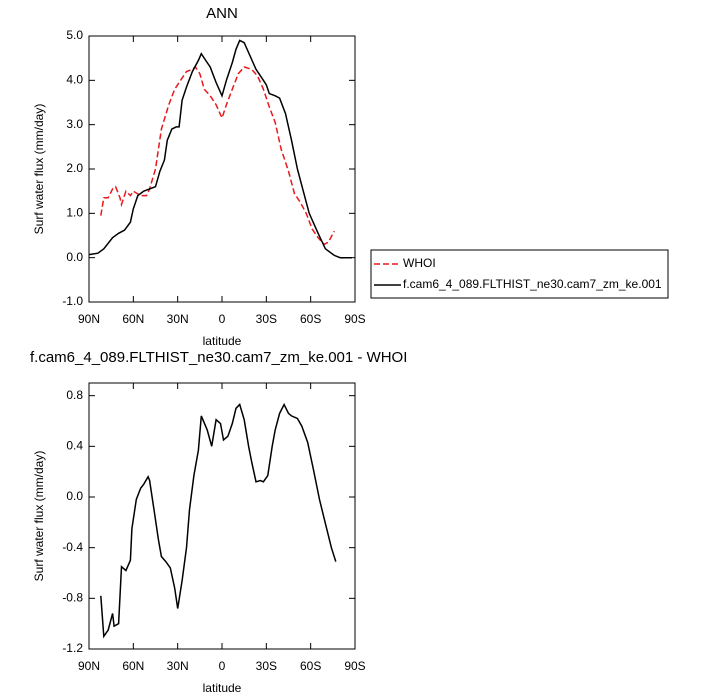 The height and width of the screenshot is (697, 702). What do you see at coordinates (72, 547) in the screenshot?
I see `y-tick-label: -0.4` at bounding box center [72, 547].